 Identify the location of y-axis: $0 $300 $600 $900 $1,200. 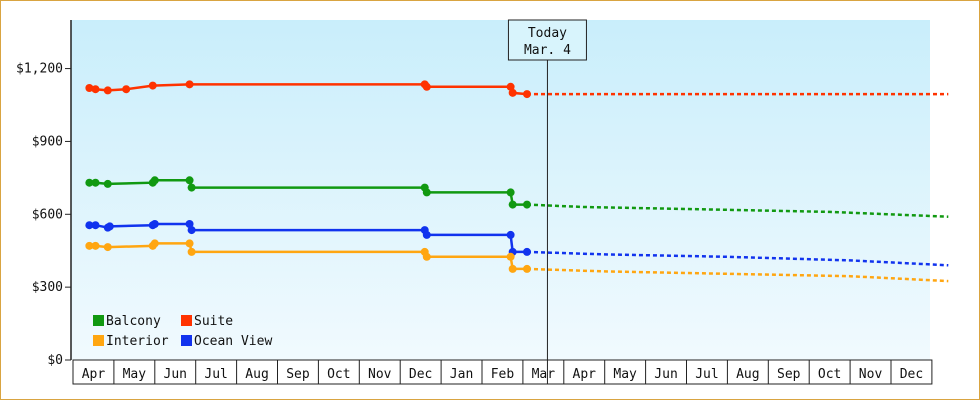
(44, 194).